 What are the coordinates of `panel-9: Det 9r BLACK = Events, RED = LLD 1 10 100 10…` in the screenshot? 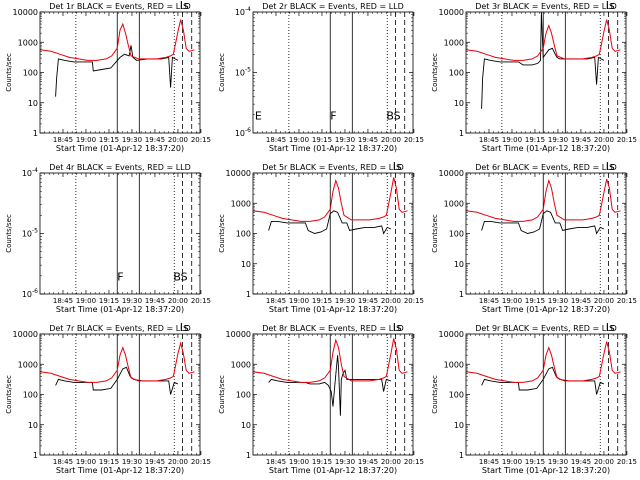 It's located at (534, 398).